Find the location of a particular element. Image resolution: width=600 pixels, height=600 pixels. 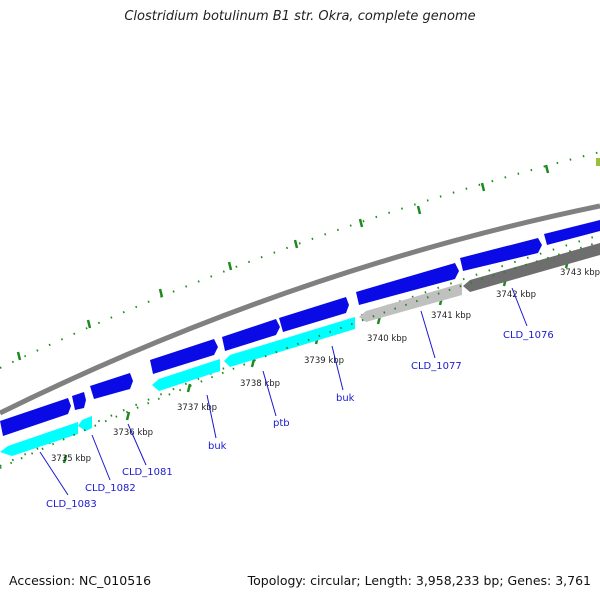

kbp-label: 3738 kbp is located at coordinates (260, 384).